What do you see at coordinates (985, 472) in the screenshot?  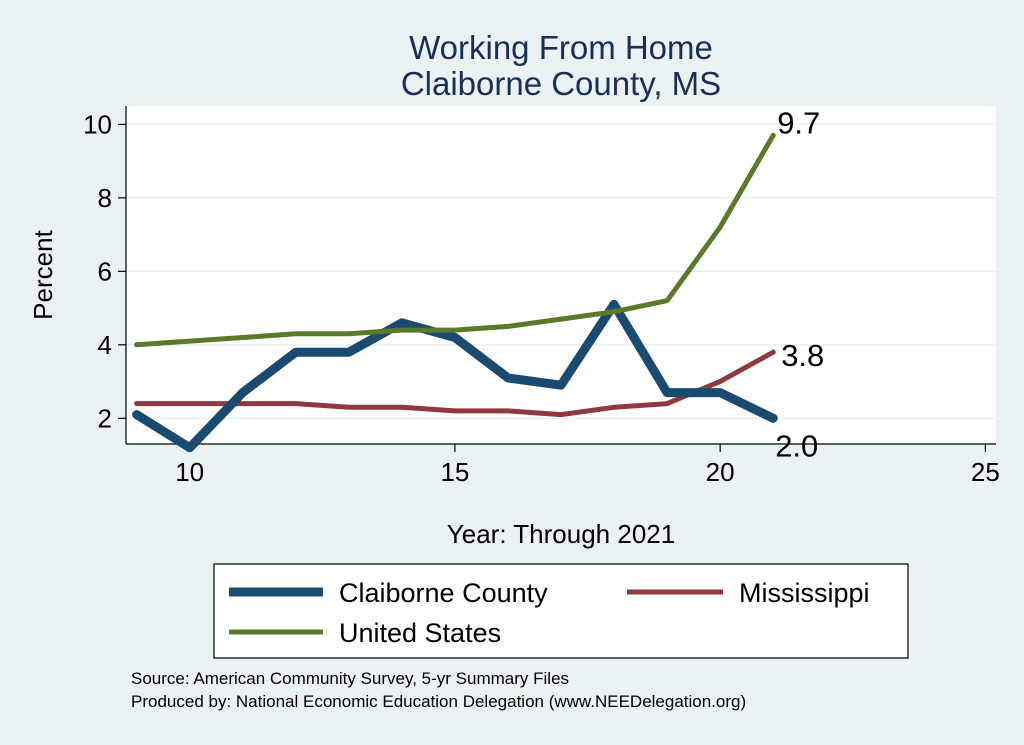 I see `x-tick-label: 25` at bounding box center [985, 472].